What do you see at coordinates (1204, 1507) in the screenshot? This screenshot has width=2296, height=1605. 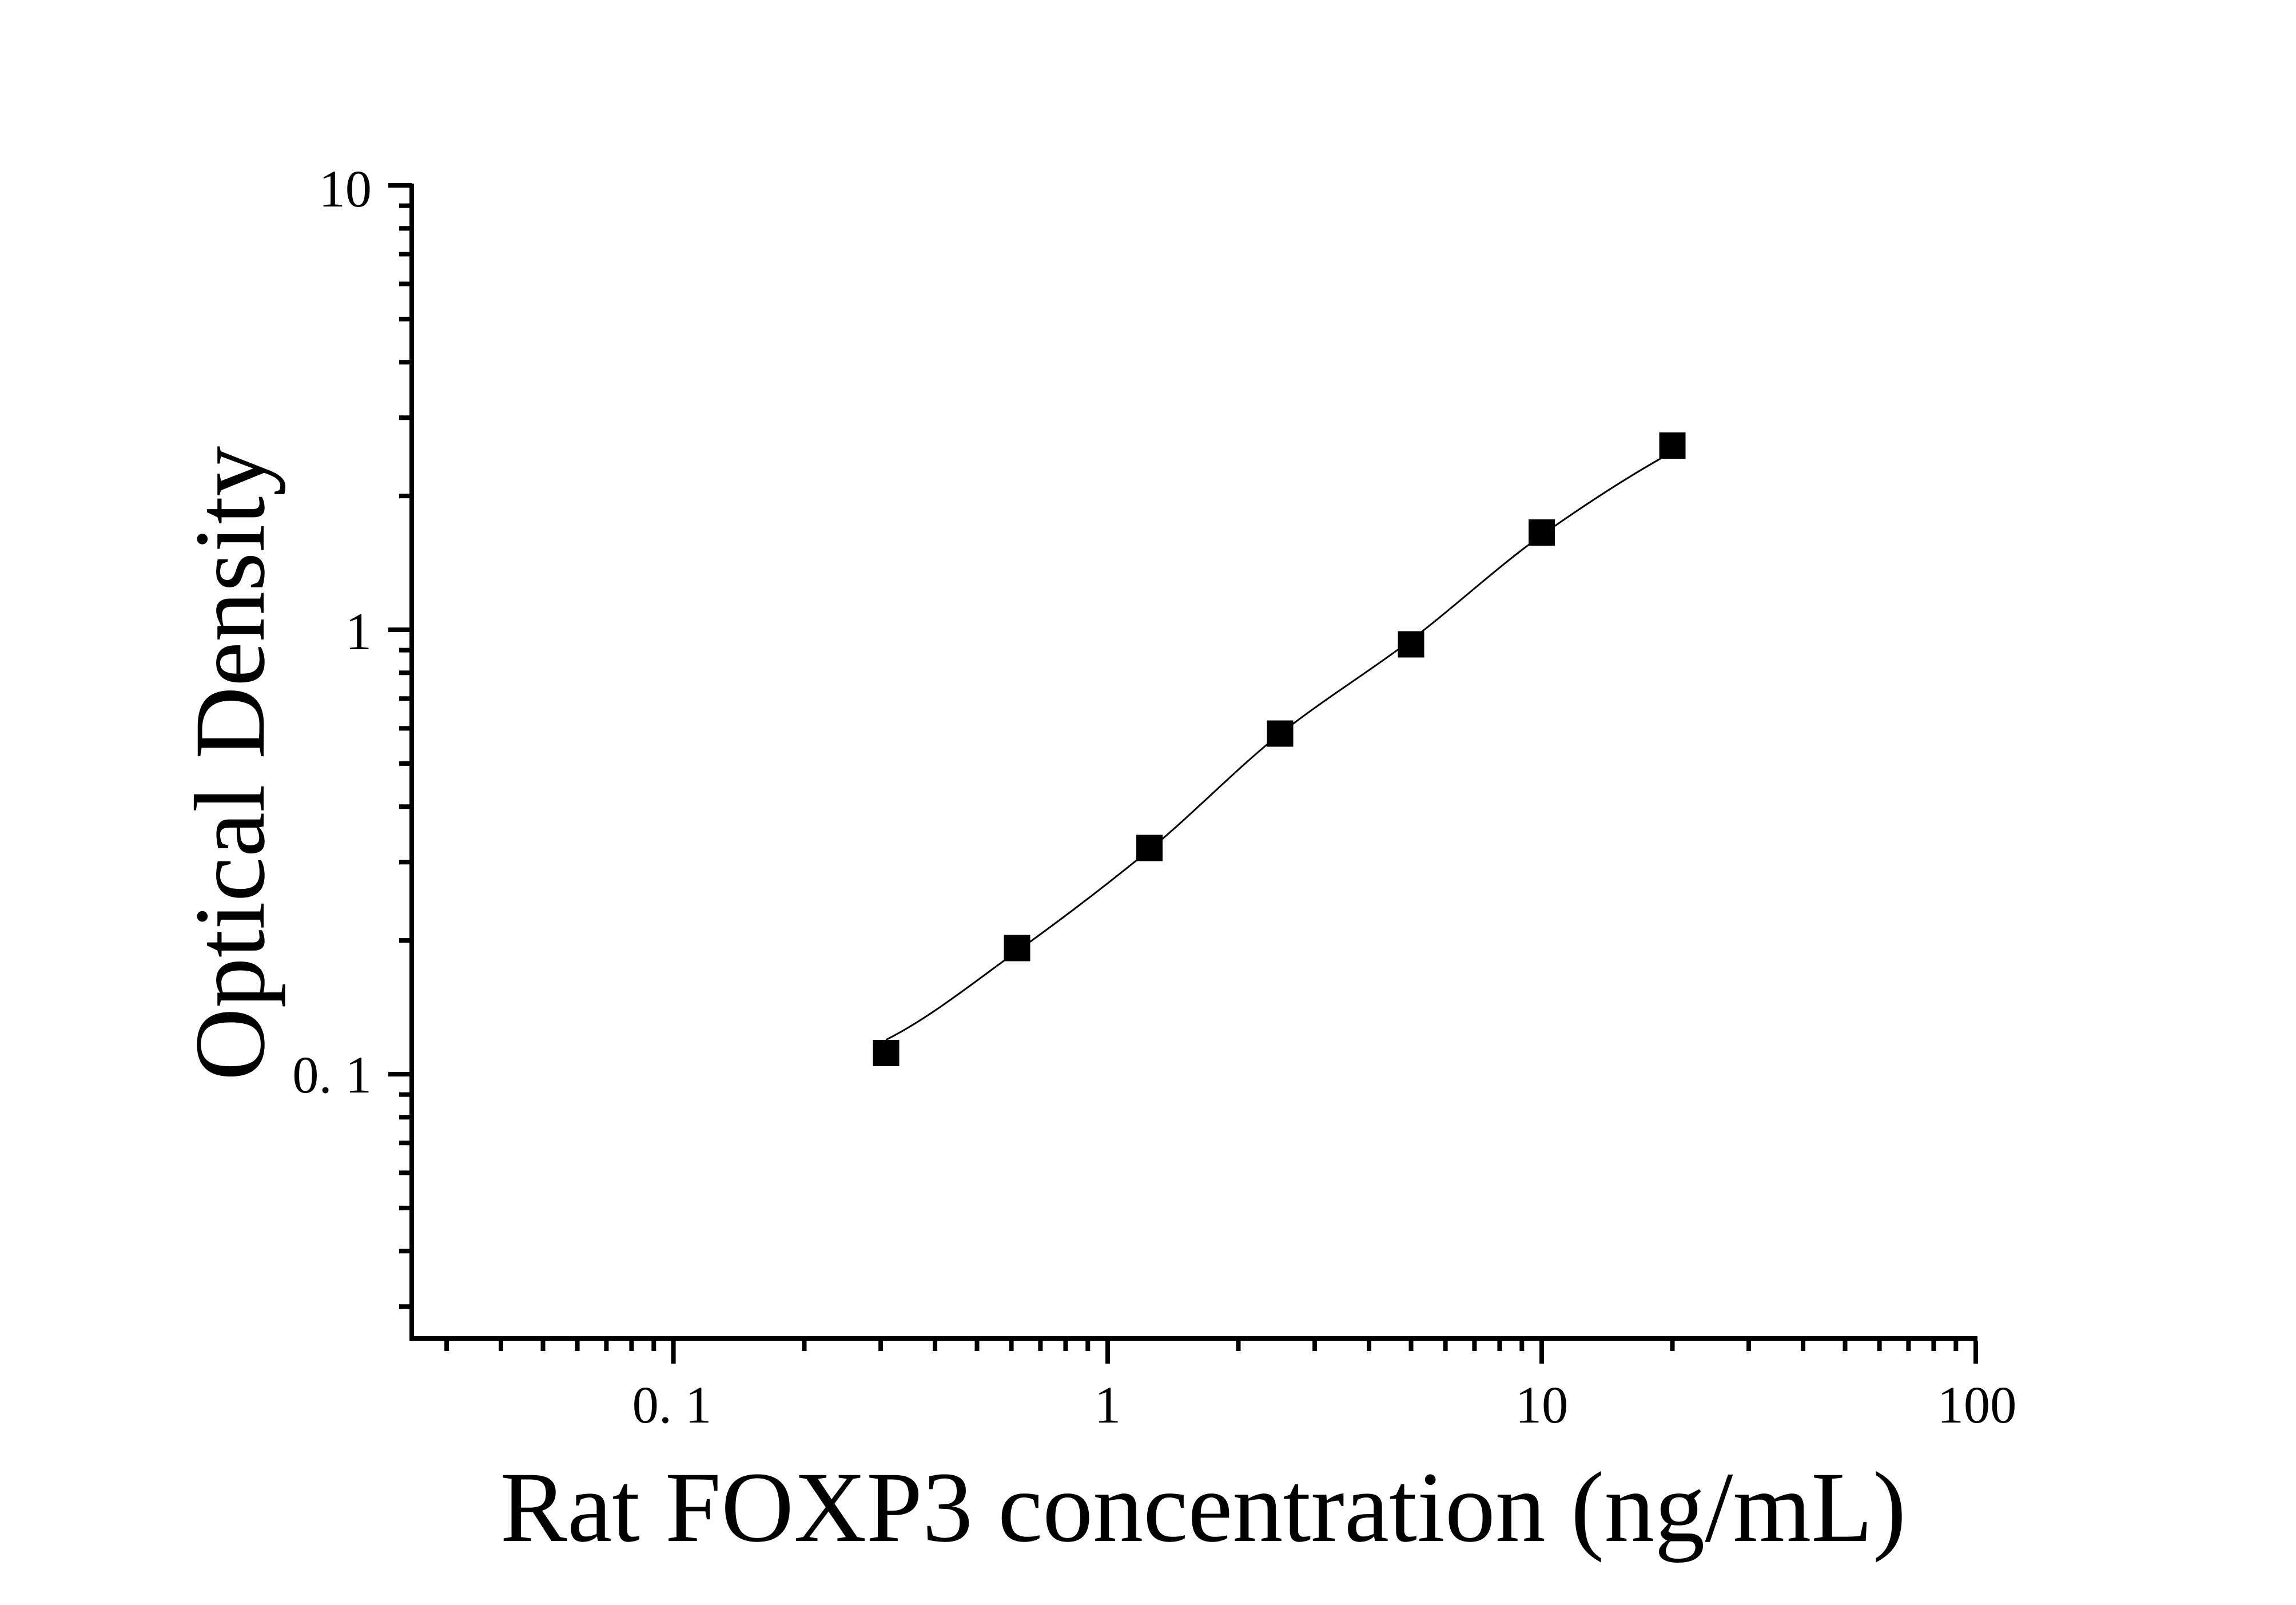 I see `svg-text:Rat FOXP3 concentration (ng/mL: Rat FOXP3 concentration (ng/mL)` at bounding box center [1204, 1507].